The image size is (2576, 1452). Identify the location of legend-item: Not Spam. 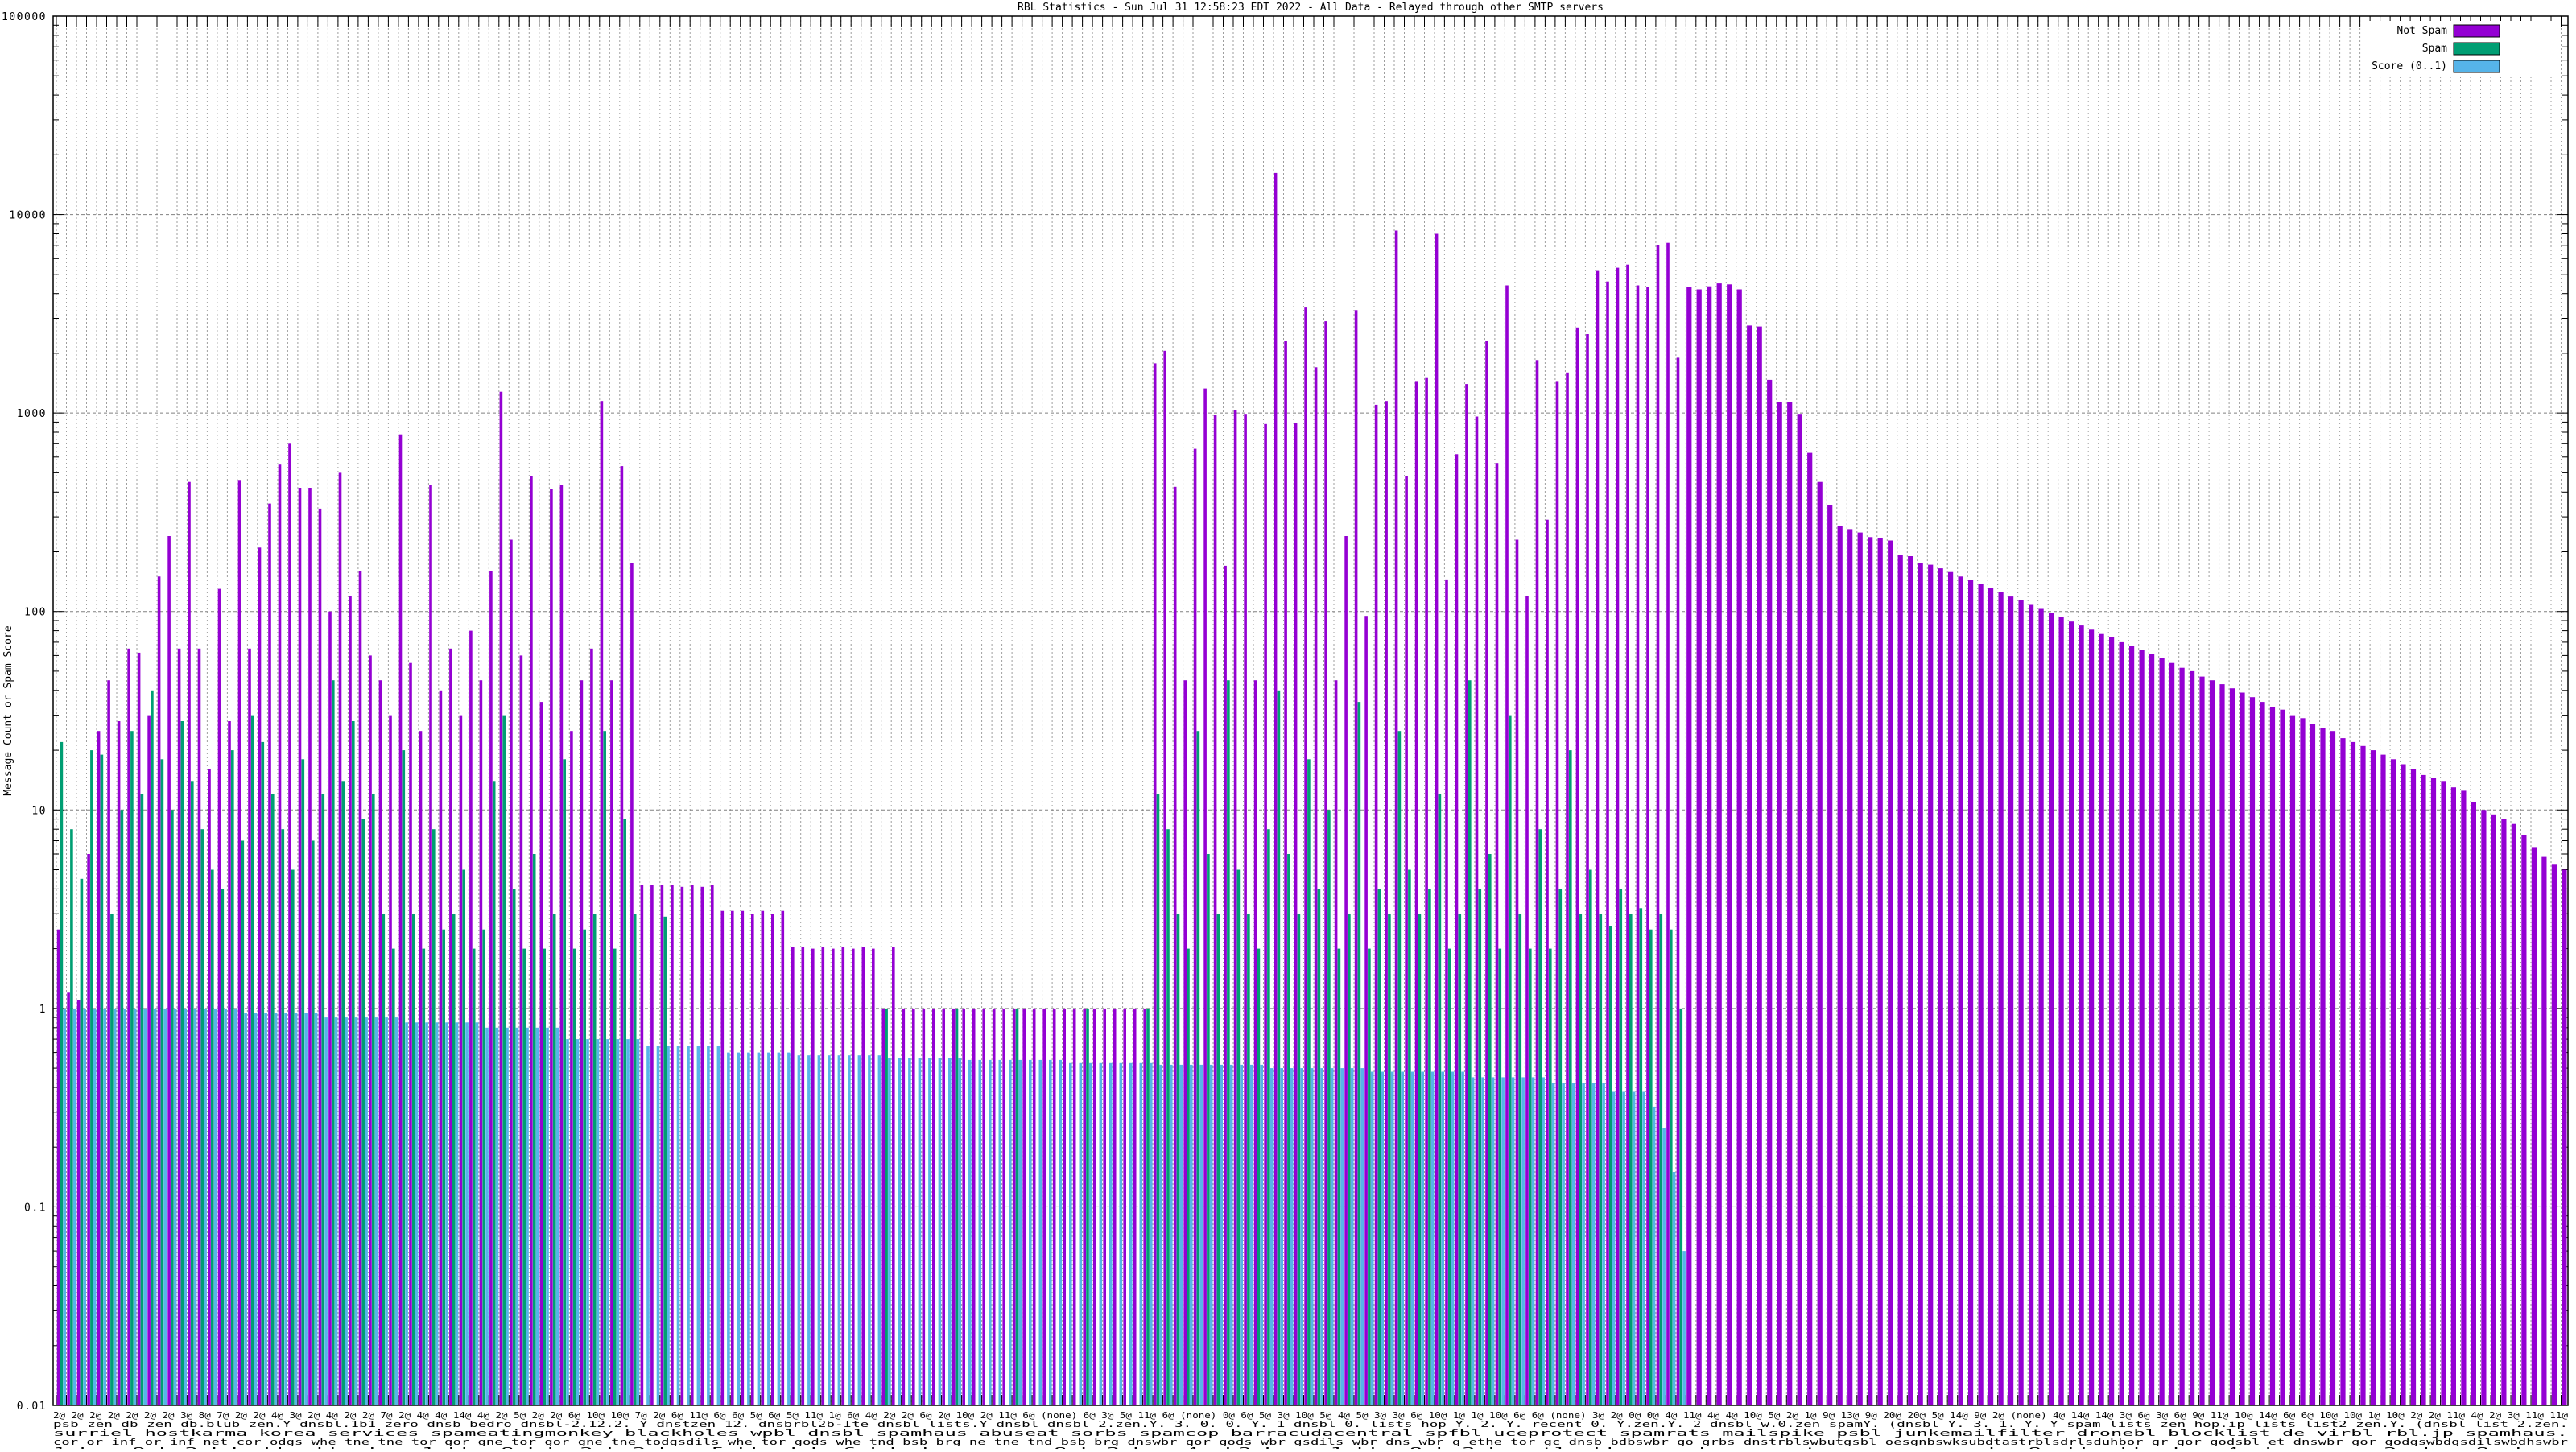
(2448, 31).